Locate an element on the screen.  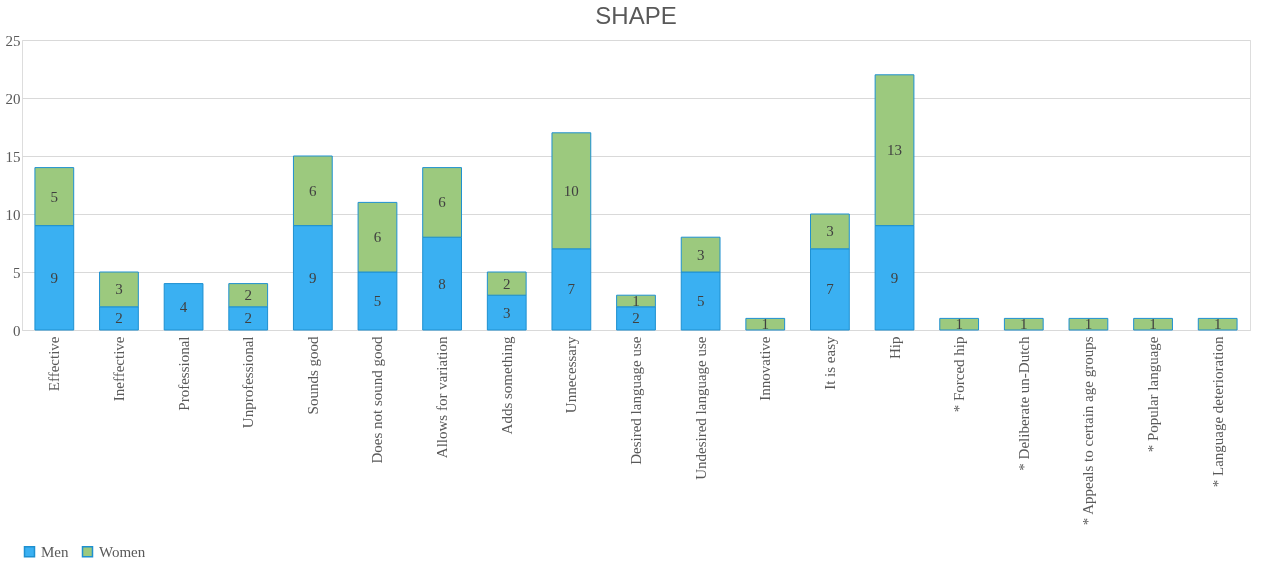
data-label: 4 is located at coordinates (183, 306).